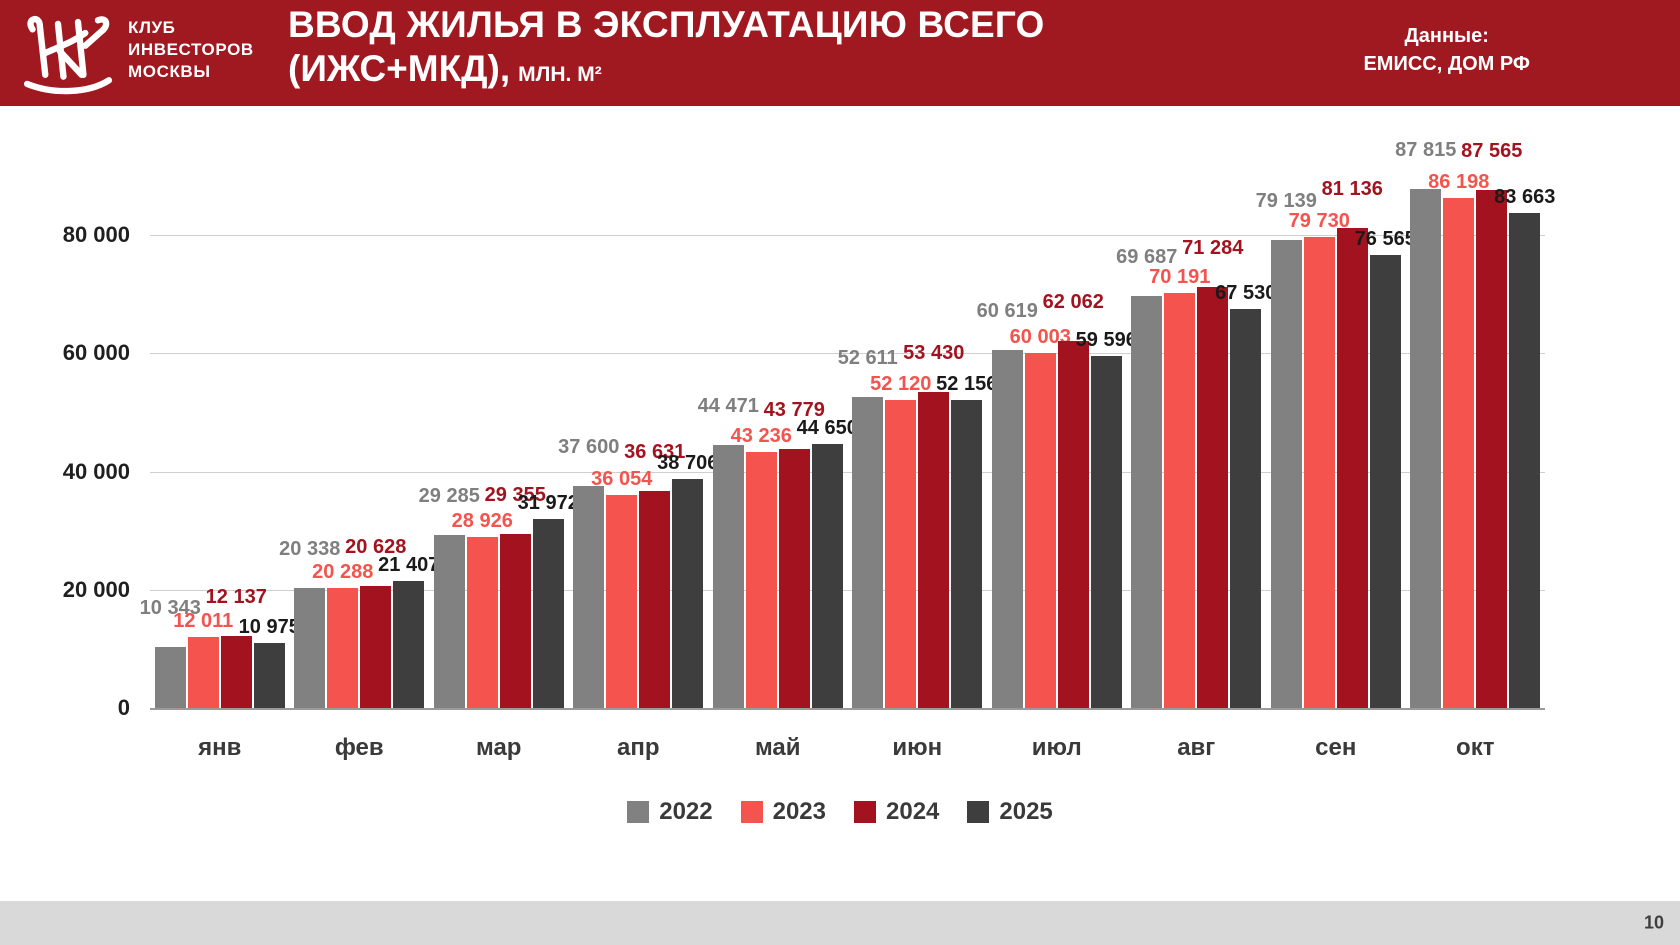 The image size is (1680, 945). Describe the element at coordinates (409, 644) in the screenshot. I see `bar-2025-фев` at that location.